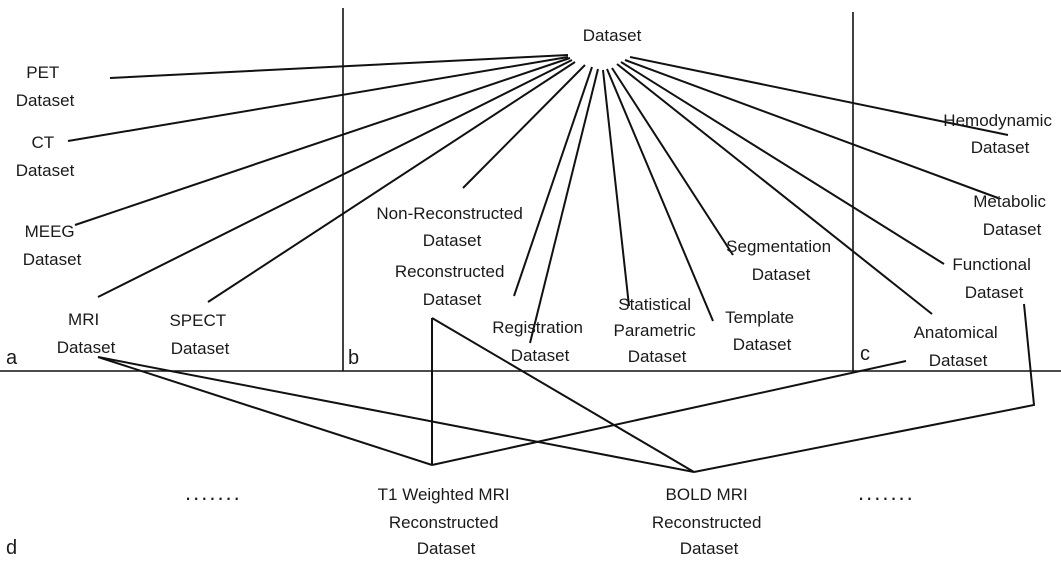 The width and height of the screenshot is (1061, 563). I want to click on node-mri-dataset: MRI Dataset, so click(86, 333).